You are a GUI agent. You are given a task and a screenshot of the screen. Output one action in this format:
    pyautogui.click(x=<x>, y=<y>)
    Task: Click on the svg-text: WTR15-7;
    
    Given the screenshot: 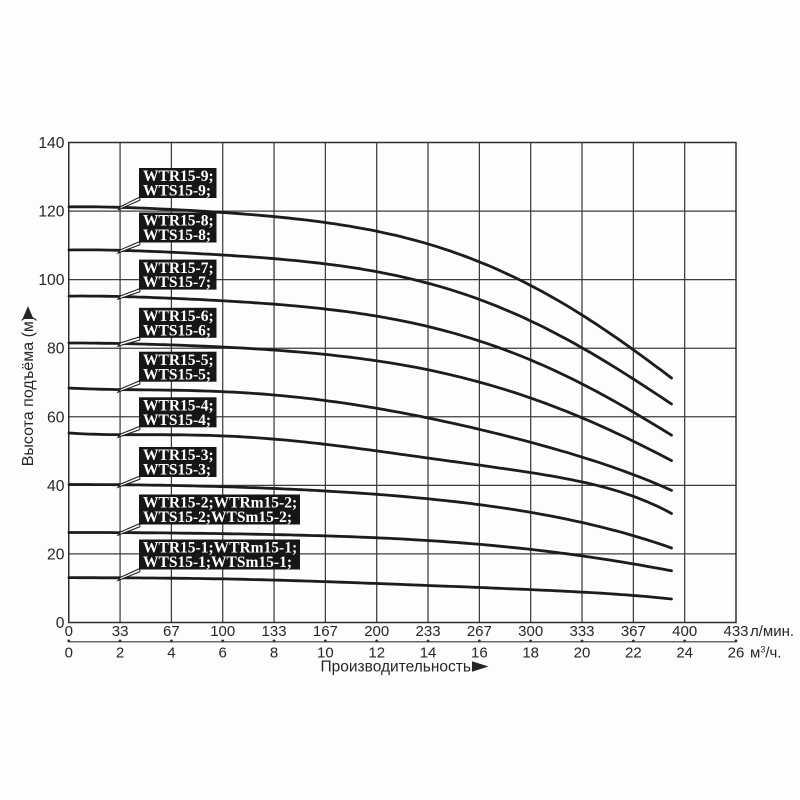 What is the action you would take?
    pyautogui.click(x=178, y=268)
    